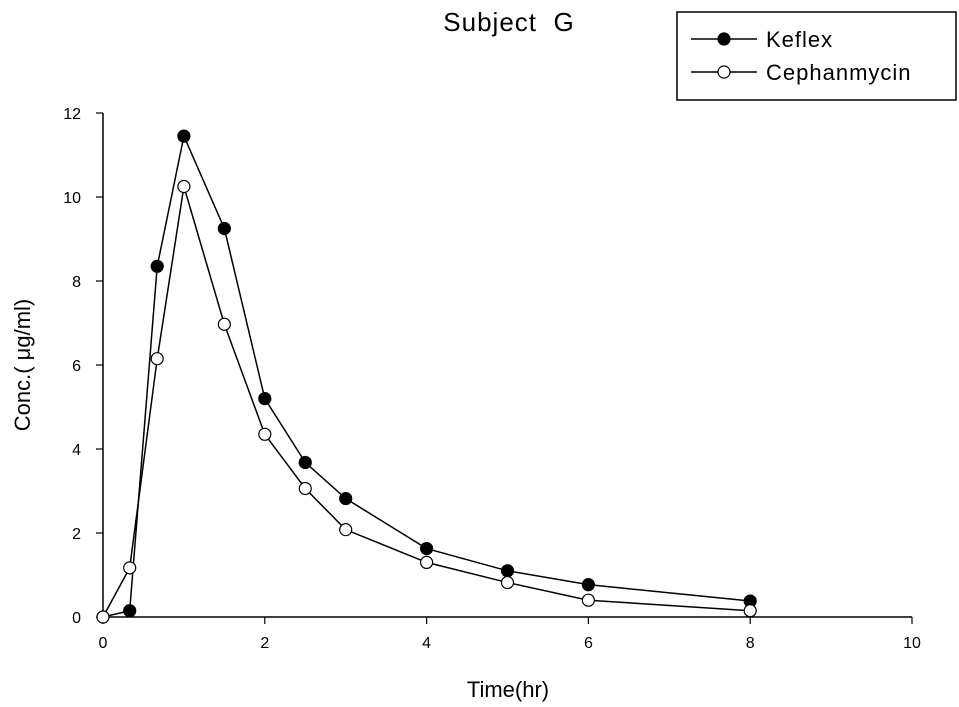 The height and width of the screenshot is (707, 959). Describe the element at coordinates (72, 198) in the screenshot. I see `y-tick-label: 10` at that location.